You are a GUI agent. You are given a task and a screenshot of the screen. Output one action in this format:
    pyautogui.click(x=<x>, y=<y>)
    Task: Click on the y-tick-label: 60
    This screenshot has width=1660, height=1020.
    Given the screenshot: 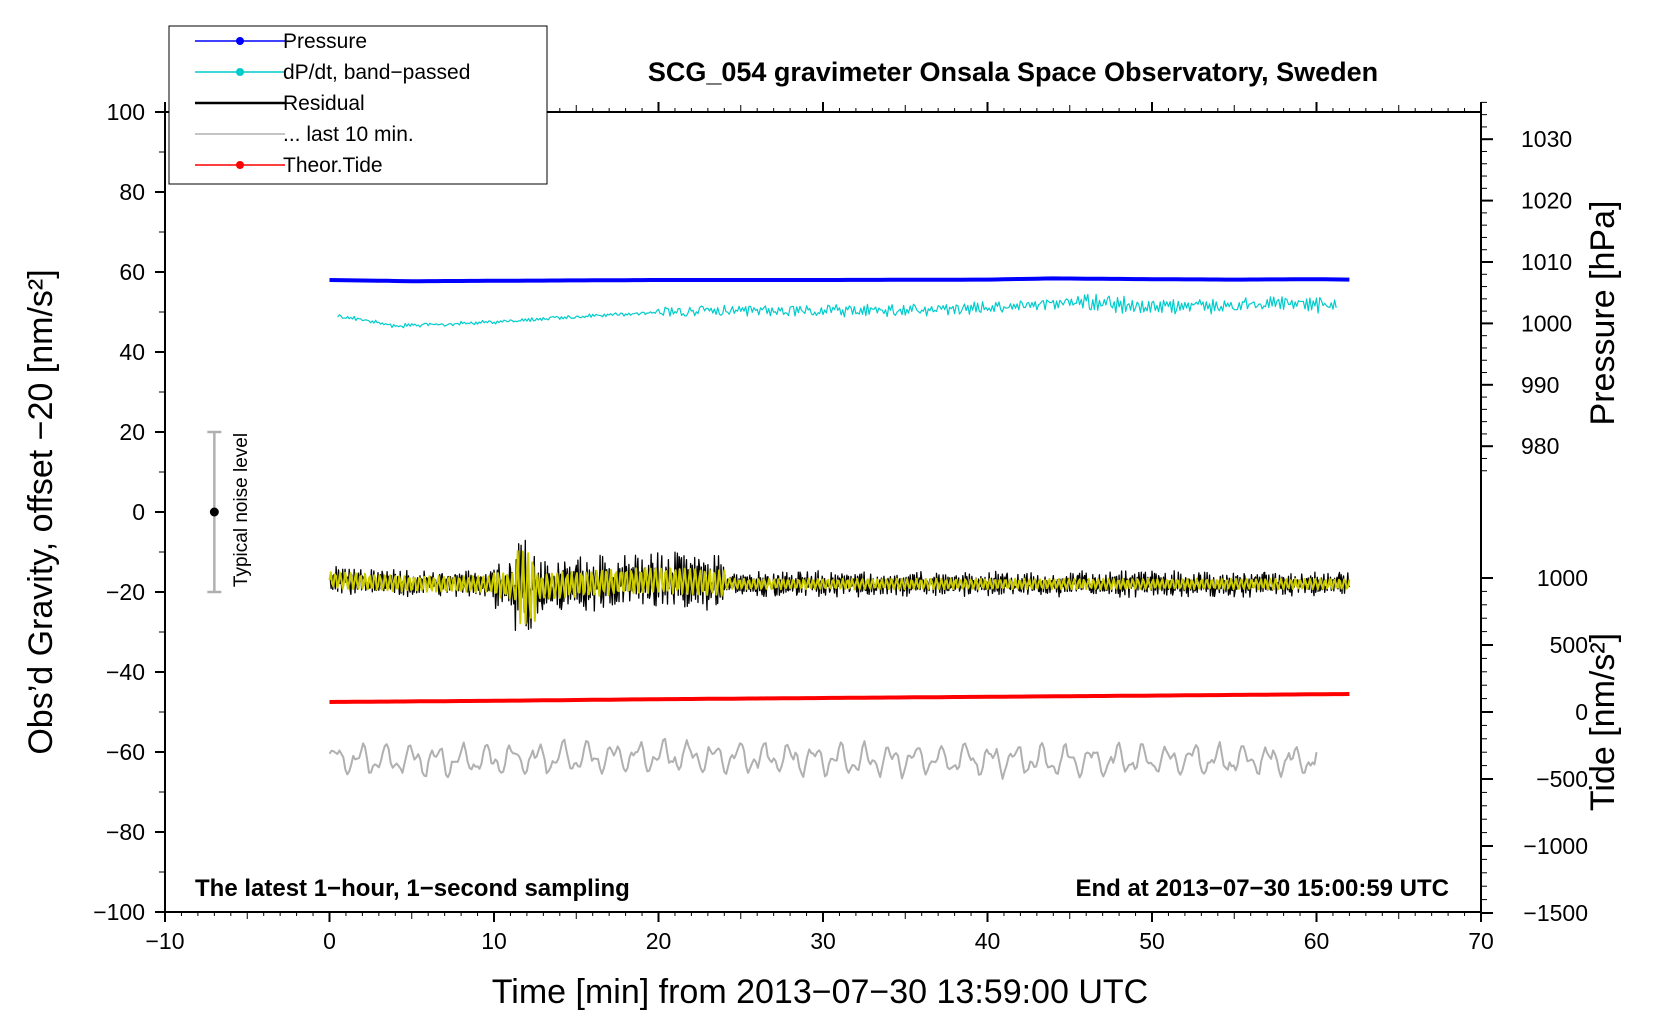 What is the action you would take?
    pyautogui.click(x=132, y=272)
    